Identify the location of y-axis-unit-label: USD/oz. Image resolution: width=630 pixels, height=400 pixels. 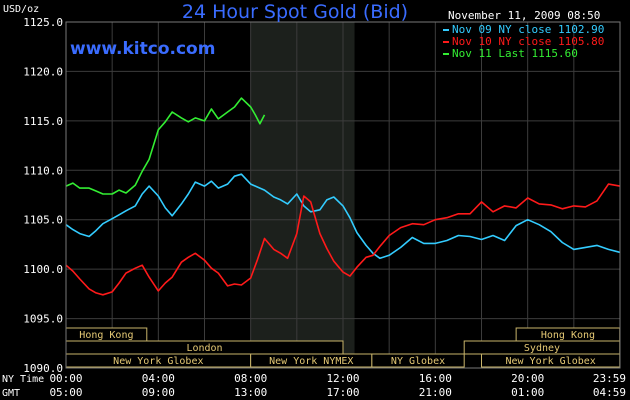
(21, 9).